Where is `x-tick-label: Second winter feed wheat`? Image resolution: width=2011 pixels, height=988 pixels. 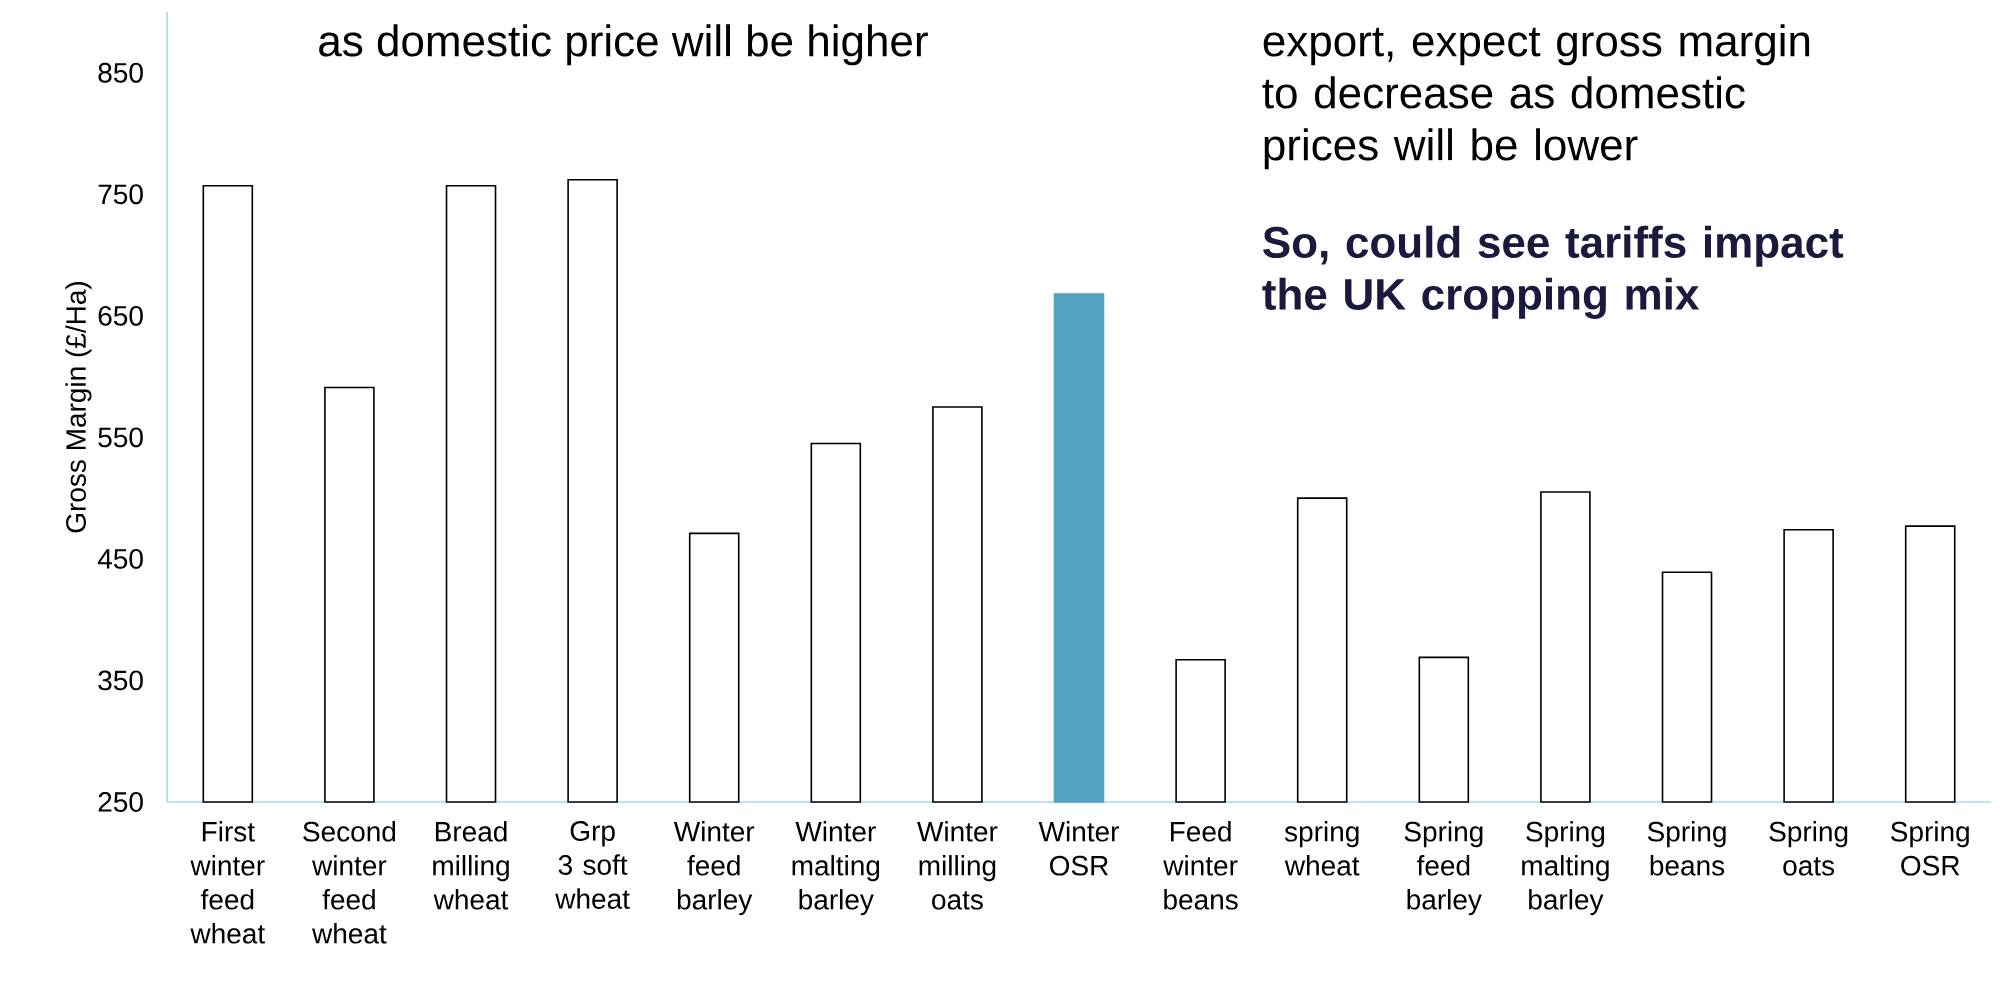 x-tick-label: Second winter feed wheat is located at coordinates (349, 882).